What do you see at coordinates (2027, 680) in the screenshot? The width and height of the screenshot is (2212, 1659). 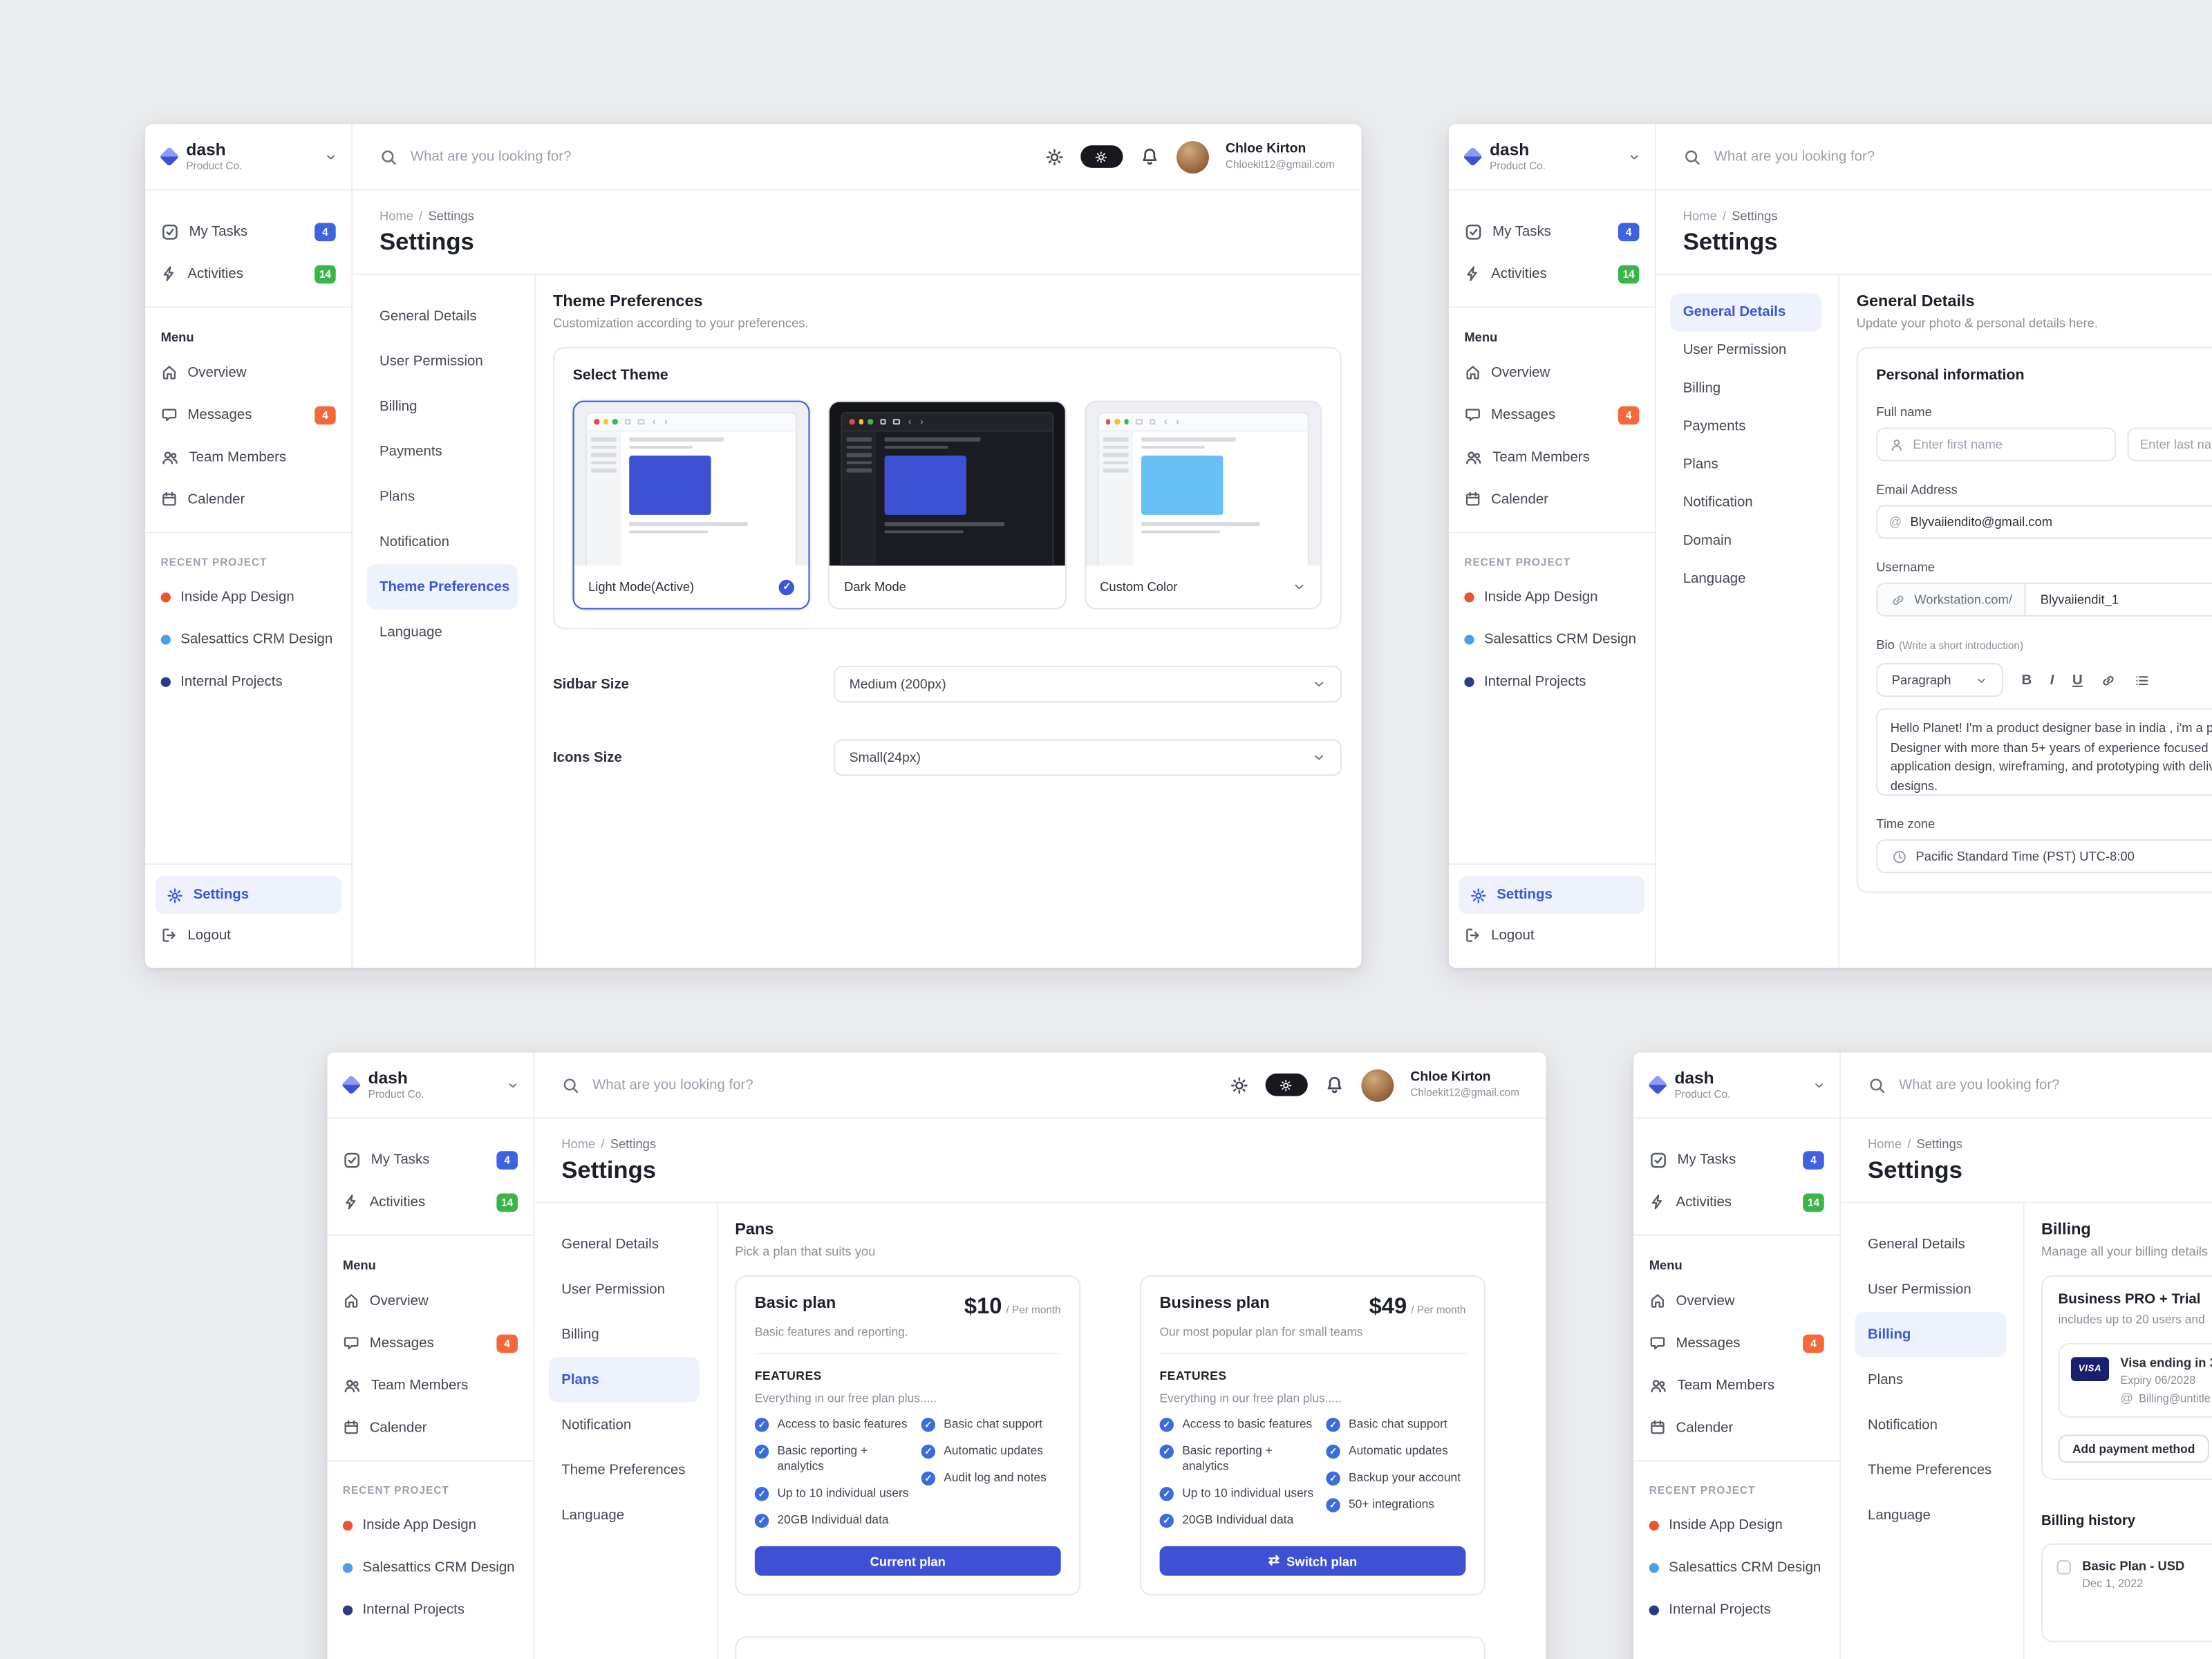 I see `bold-icon: B` at bounding box center [2027, 680].